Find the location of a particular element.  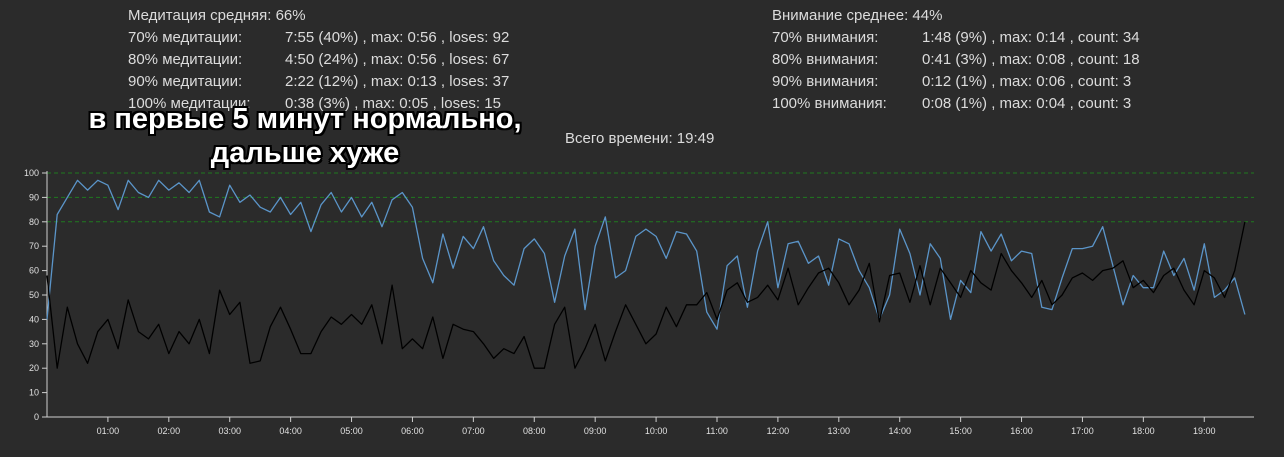

y-tick-label: 80 is located at coordinates (34, 222).